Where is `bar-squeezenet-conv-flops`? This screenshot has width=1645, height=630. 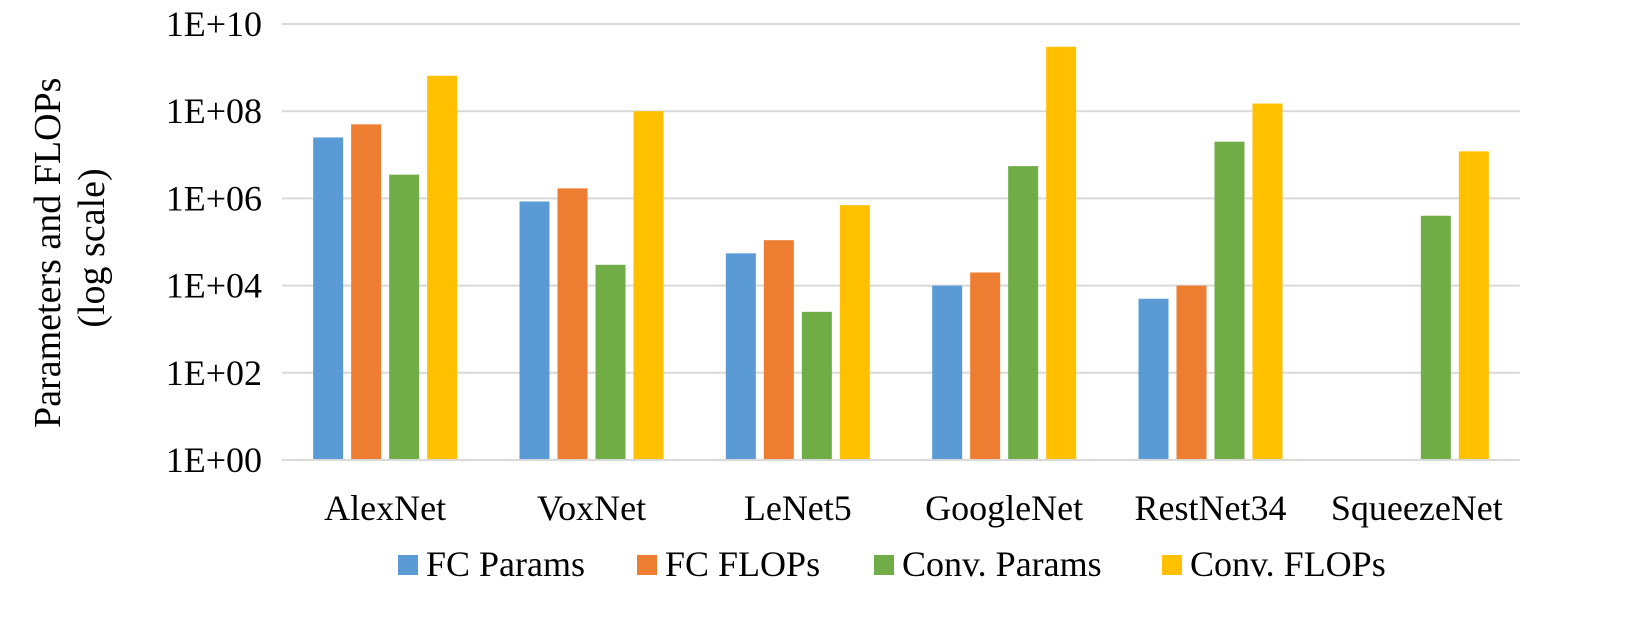 bar-squeezenet-conv-flops is located at coordinates (1473, 305).